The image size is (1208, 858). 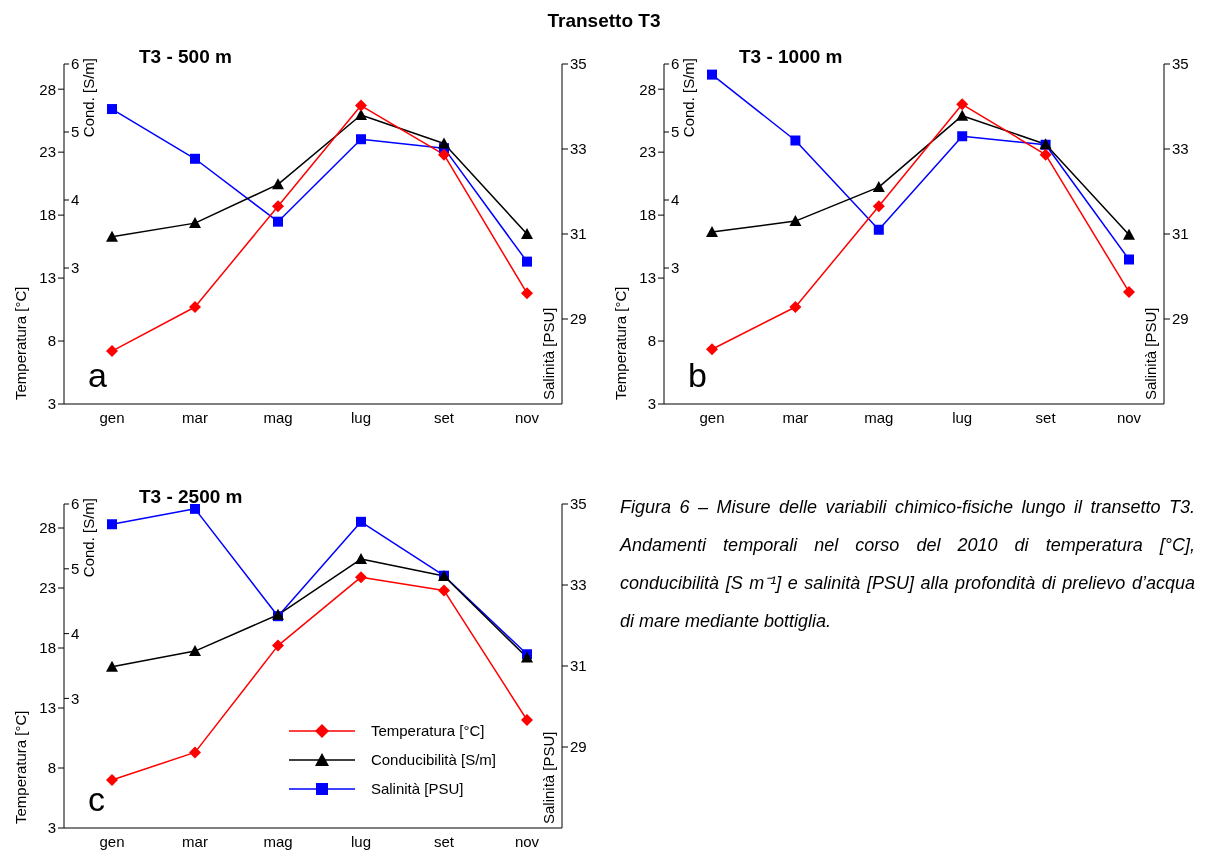 I want to click on y-tick-label: 18, so click(x=47, y=215).